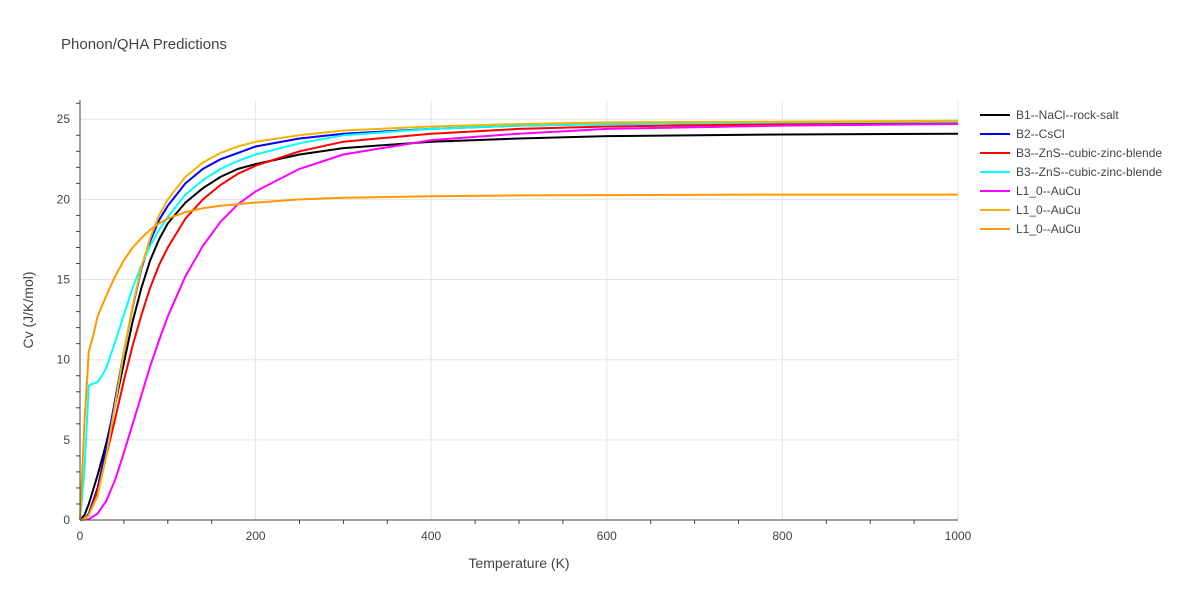  Describe the element at coordinates (518, 563) in the screenshot. I see `x-axis-label: Temperature (K)` at that location.